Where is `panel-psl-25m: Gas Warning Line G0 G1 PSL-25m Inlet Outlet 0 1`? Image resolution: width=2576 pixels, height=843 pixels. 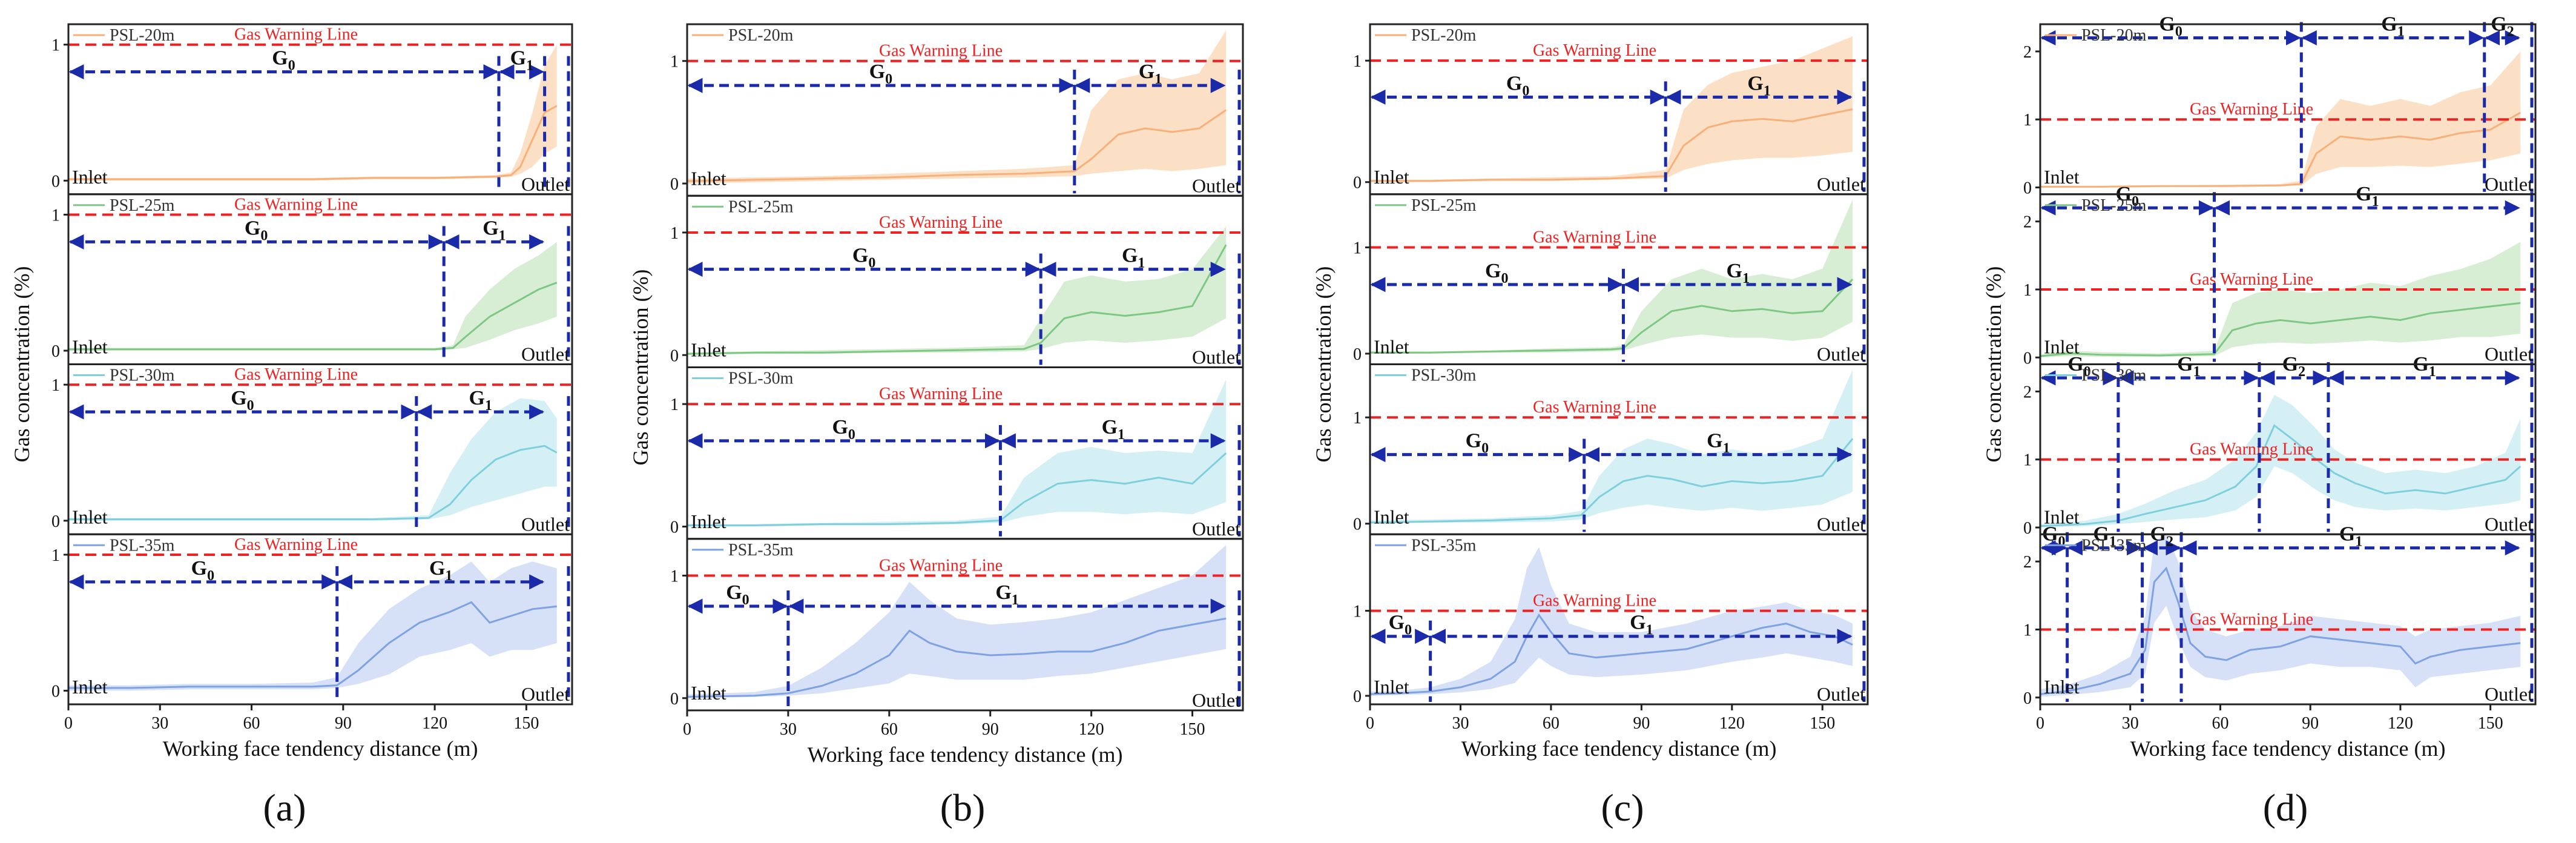
panel-psl-25m: Gas Warning Line G0 G1 PSL-25m Inlet Outlet 0 1 is located at coordinates (1611, 279).